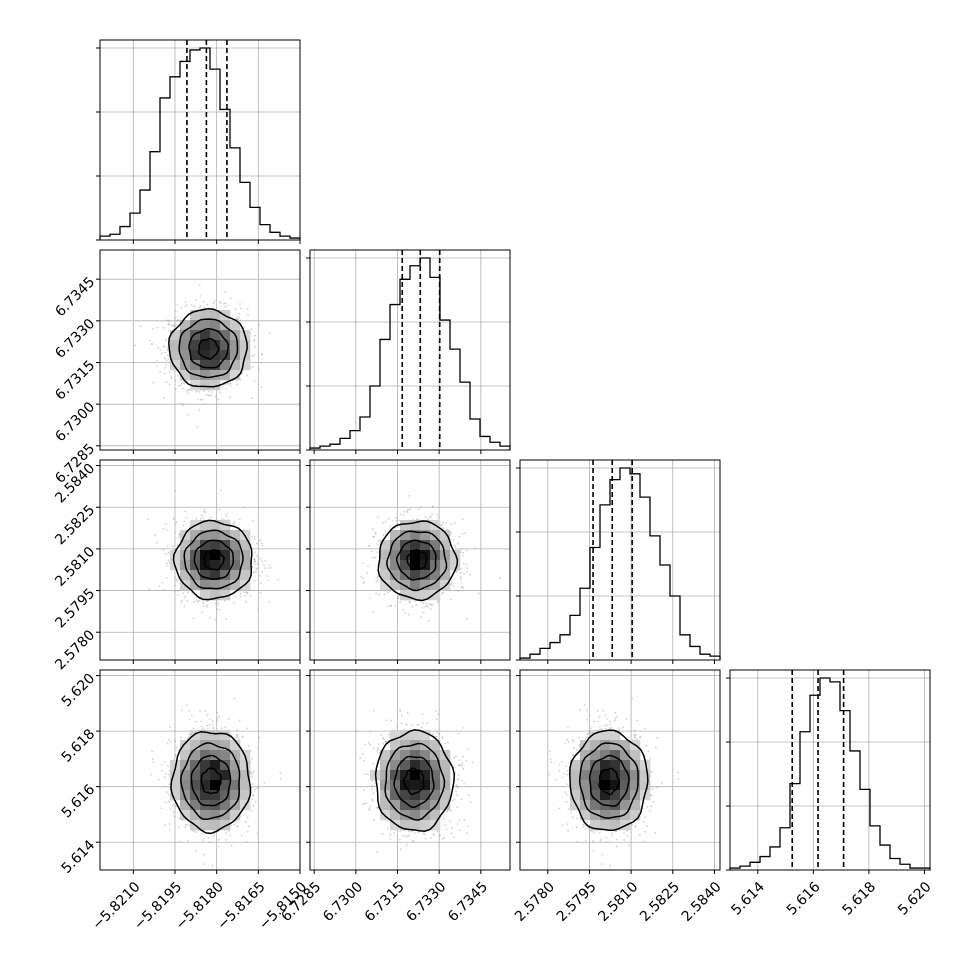 The width and height of the screenshot is (970, 970). I want to click on y-tick-label: 2.5795, so click(75, 609).